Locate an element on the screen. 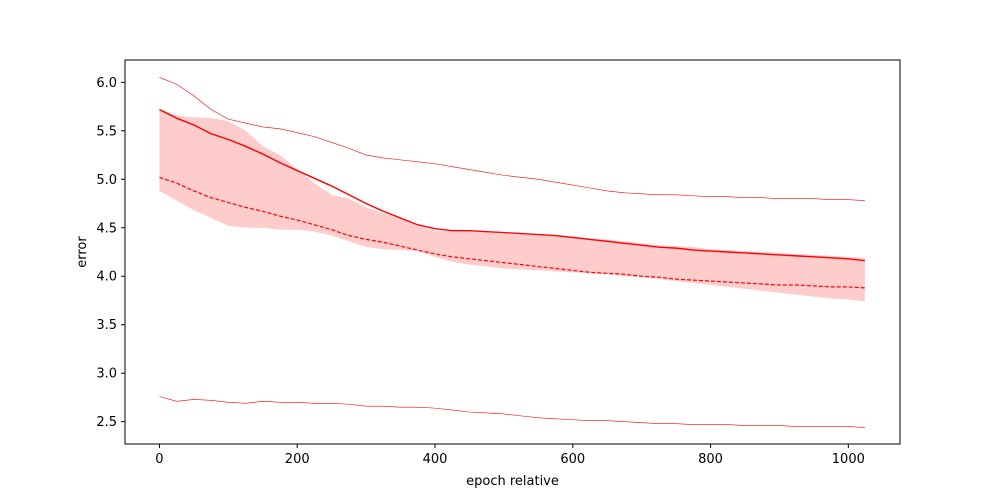 The height and width of the screenshot is (500, 1000). x-tick-label: 200 is located at coordinates (297, 459).